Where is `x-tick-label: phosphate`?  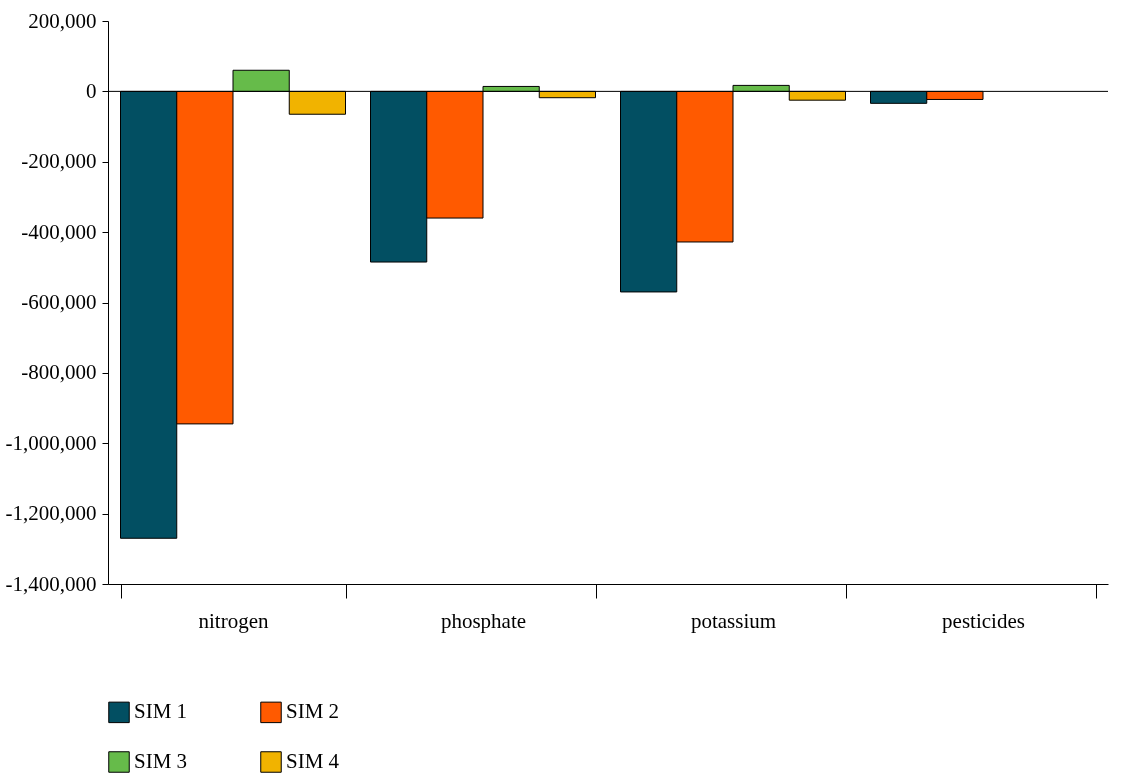
x-tick-label: phosphate is located at coordinates (483, 620).